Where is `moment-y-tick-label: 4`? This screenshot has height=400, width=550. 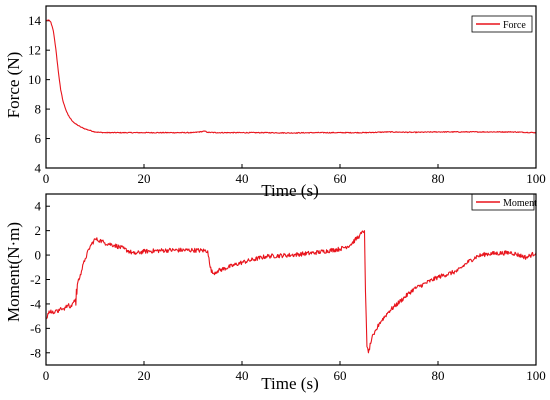
moment-y-tick-label: 4 is located at coordinates (38, 206).